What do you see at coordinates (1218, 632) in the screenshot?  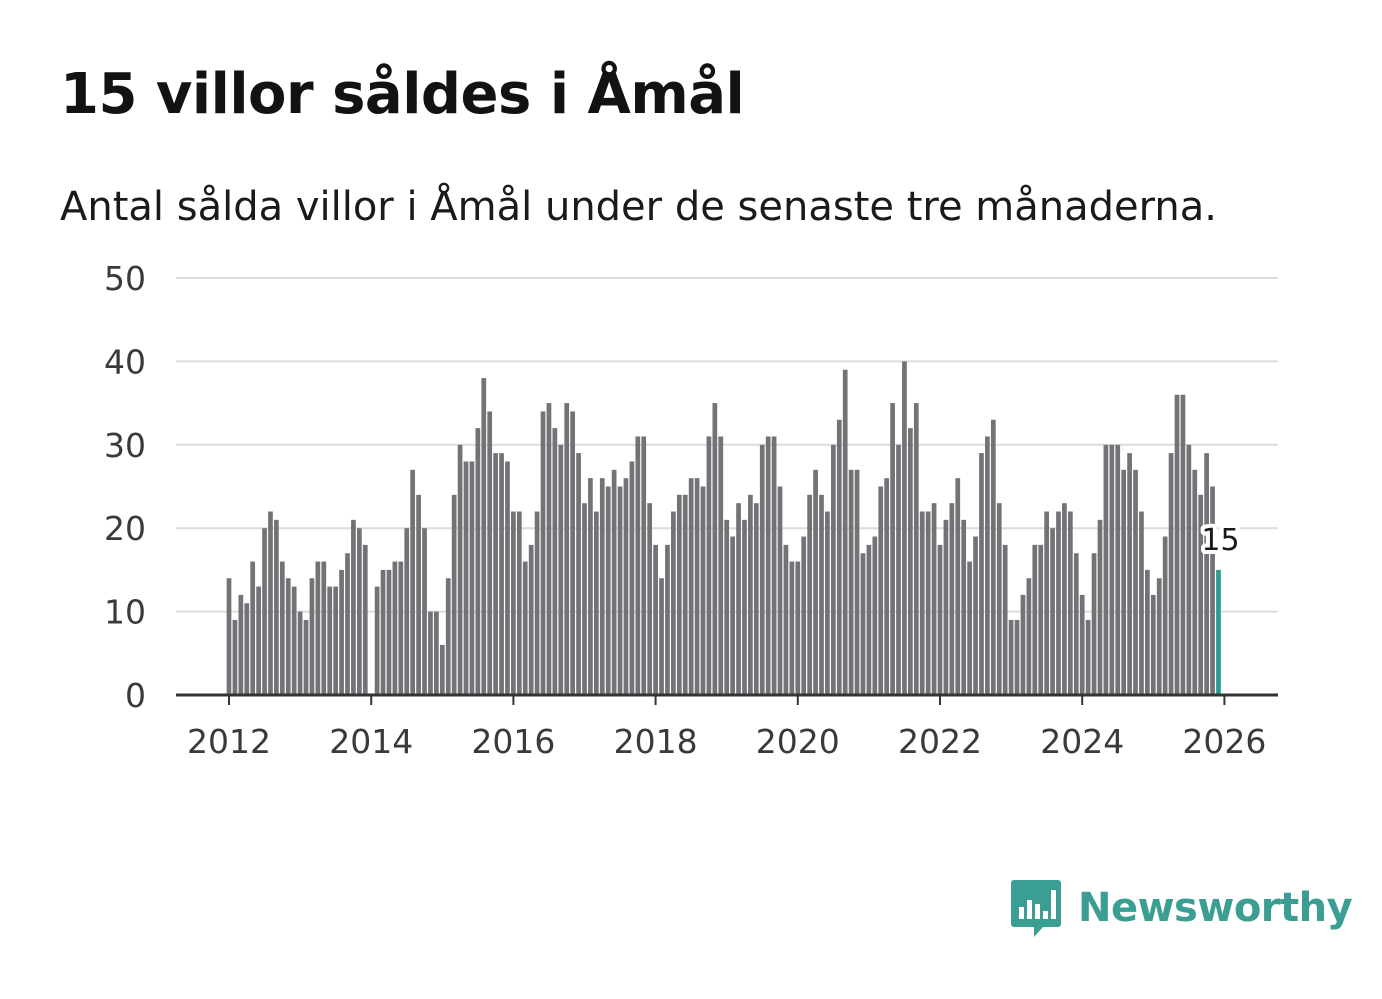 I see `bar-highlight` at bounding box center [1218, 632].